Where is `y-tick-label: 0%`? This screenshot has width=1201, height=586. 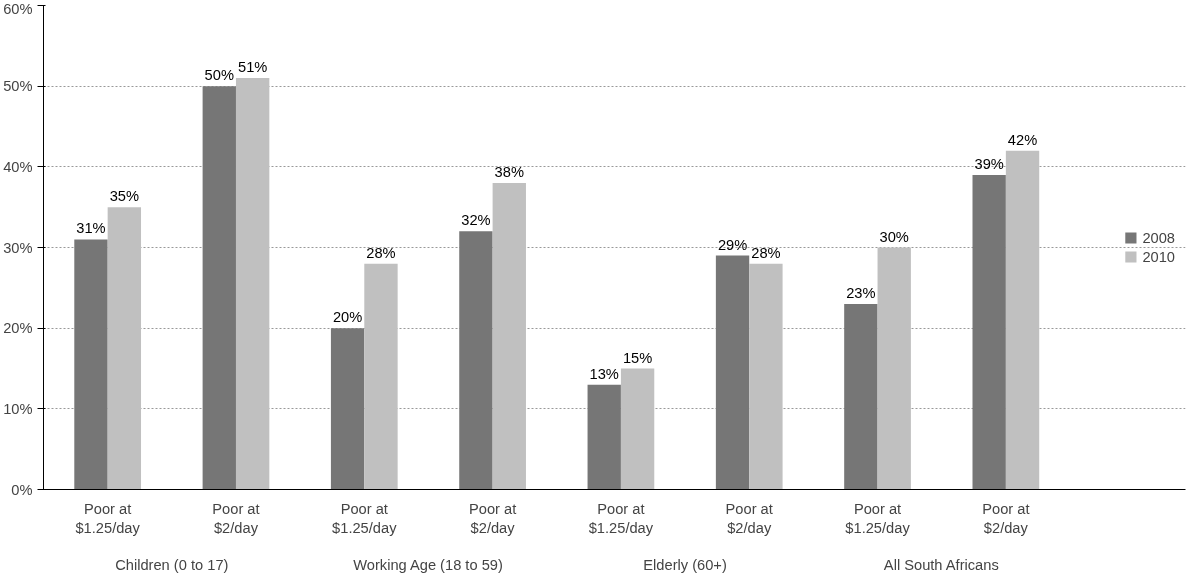
y-tick-label: 0% is located at coordinates (22, 489).